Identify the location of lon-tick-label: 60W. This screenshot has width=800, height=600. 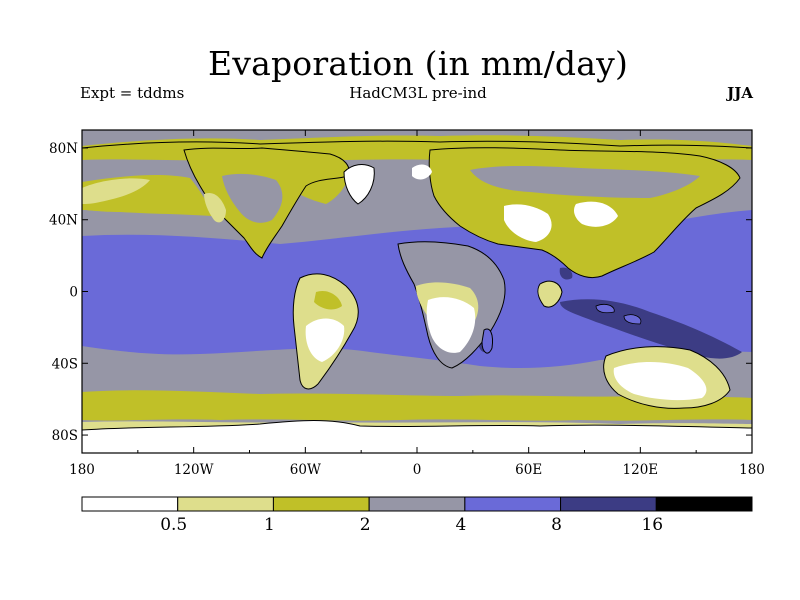
(305, 470).